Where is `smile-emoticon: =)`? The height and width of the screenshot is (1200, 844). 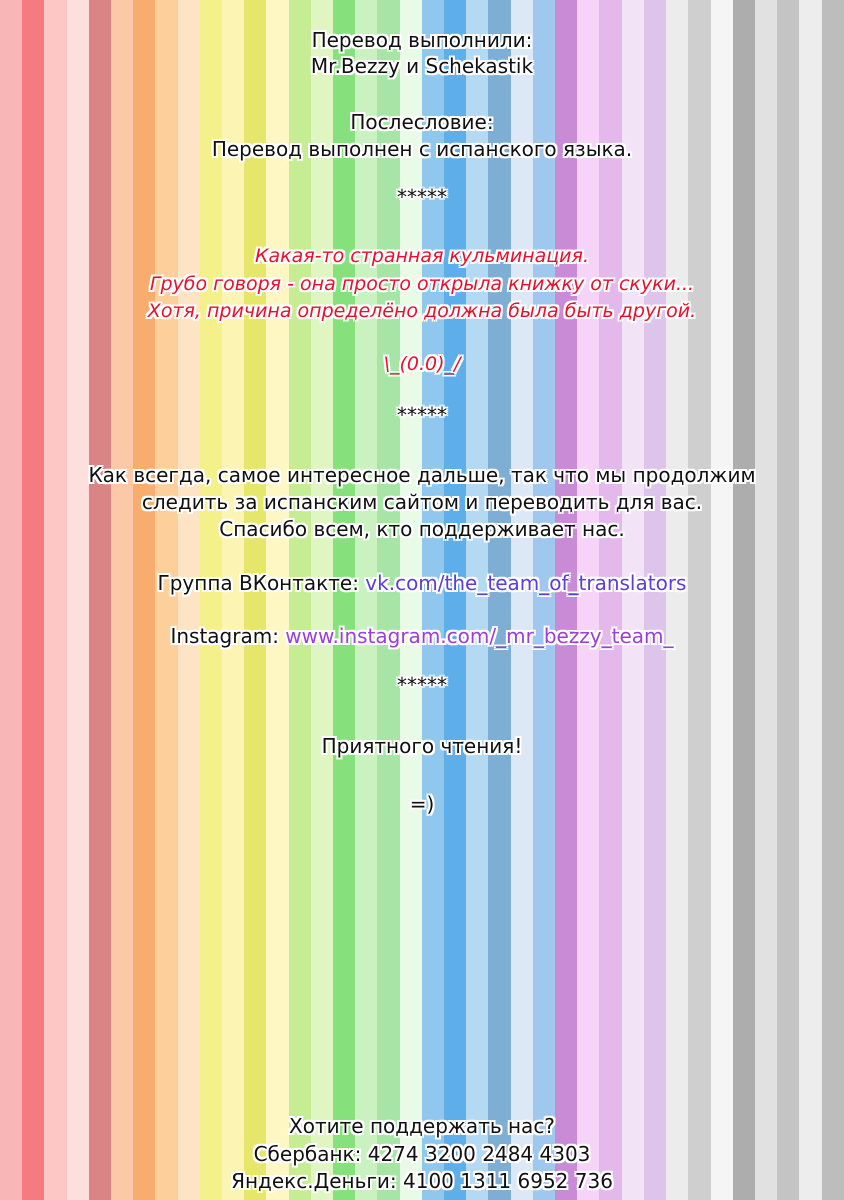
smile-emoticon: =) is located at coordinates (422, 804).